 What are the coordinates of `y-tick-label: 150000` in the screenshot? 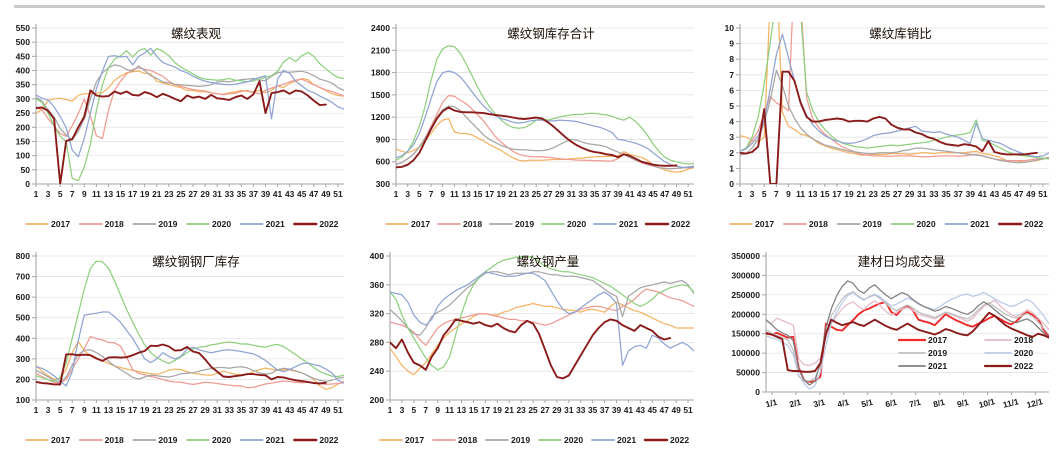 It's located at (745, 334).